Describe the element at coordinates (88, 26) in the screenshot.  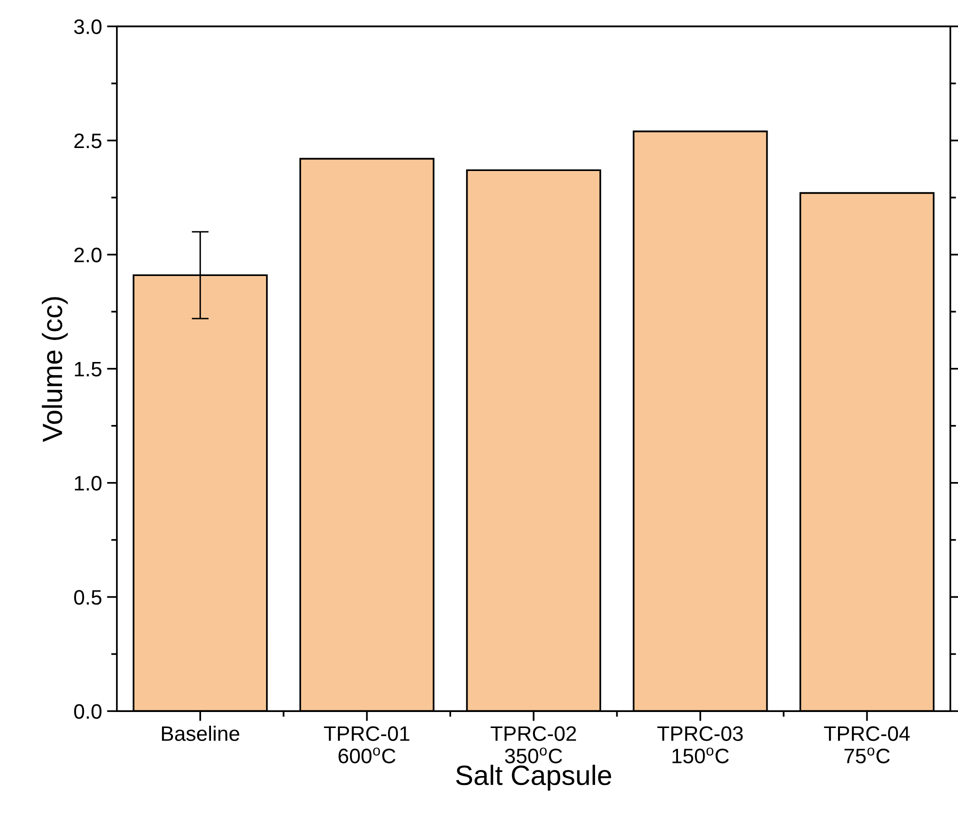
I see `y-tick-label: 3.0` at that location.